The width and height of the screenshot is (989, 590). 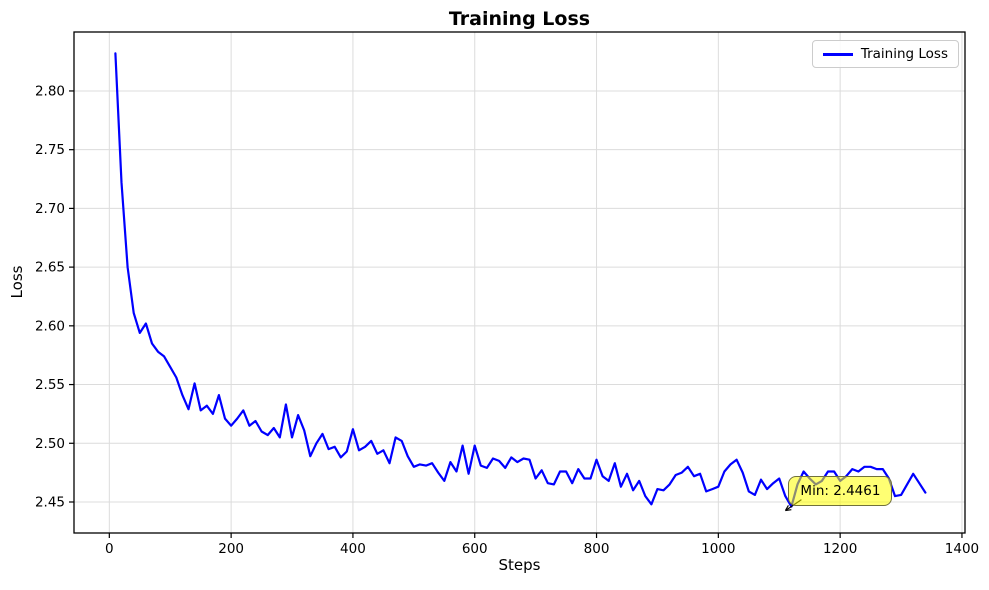 What do you see at coordinates (475, 549) in the screenshot?
I see `x-tick-label: 600` at bounding box center [475, 549].